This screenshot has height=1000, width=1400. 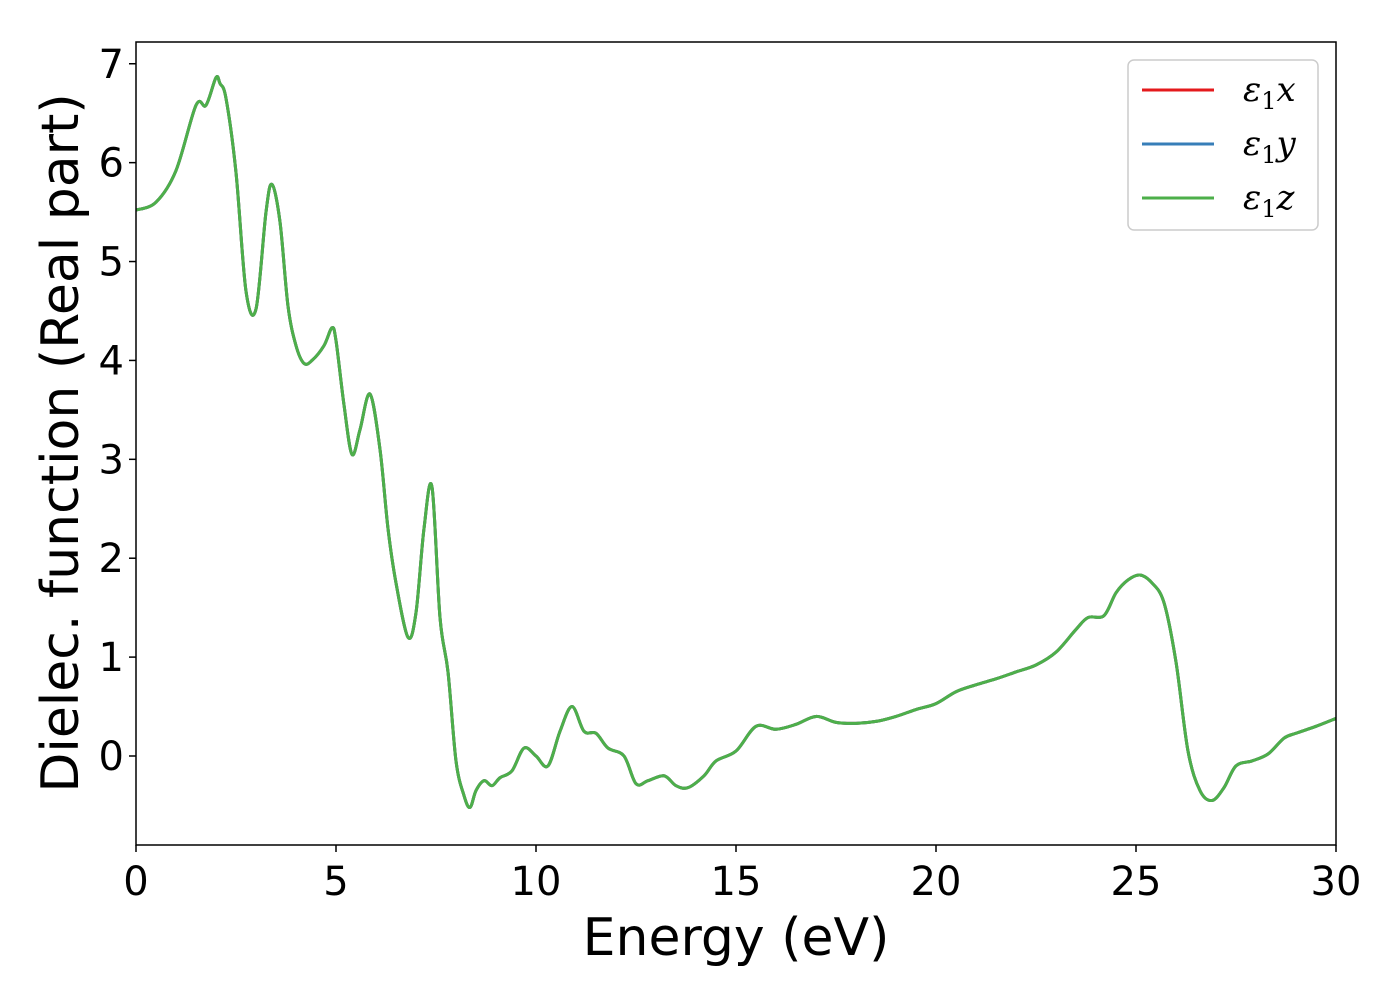 I want to click on x-tick-label: 5, so click(x=335, y=882).